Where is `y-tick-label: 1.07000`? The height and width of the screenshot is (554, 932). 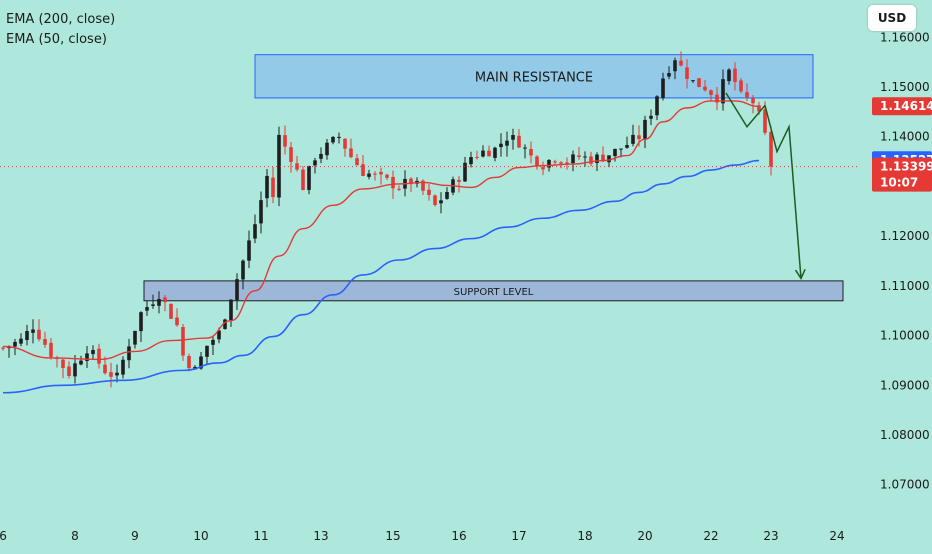 y-tick-label: 1.07000 is located at coordinates (905, 485).